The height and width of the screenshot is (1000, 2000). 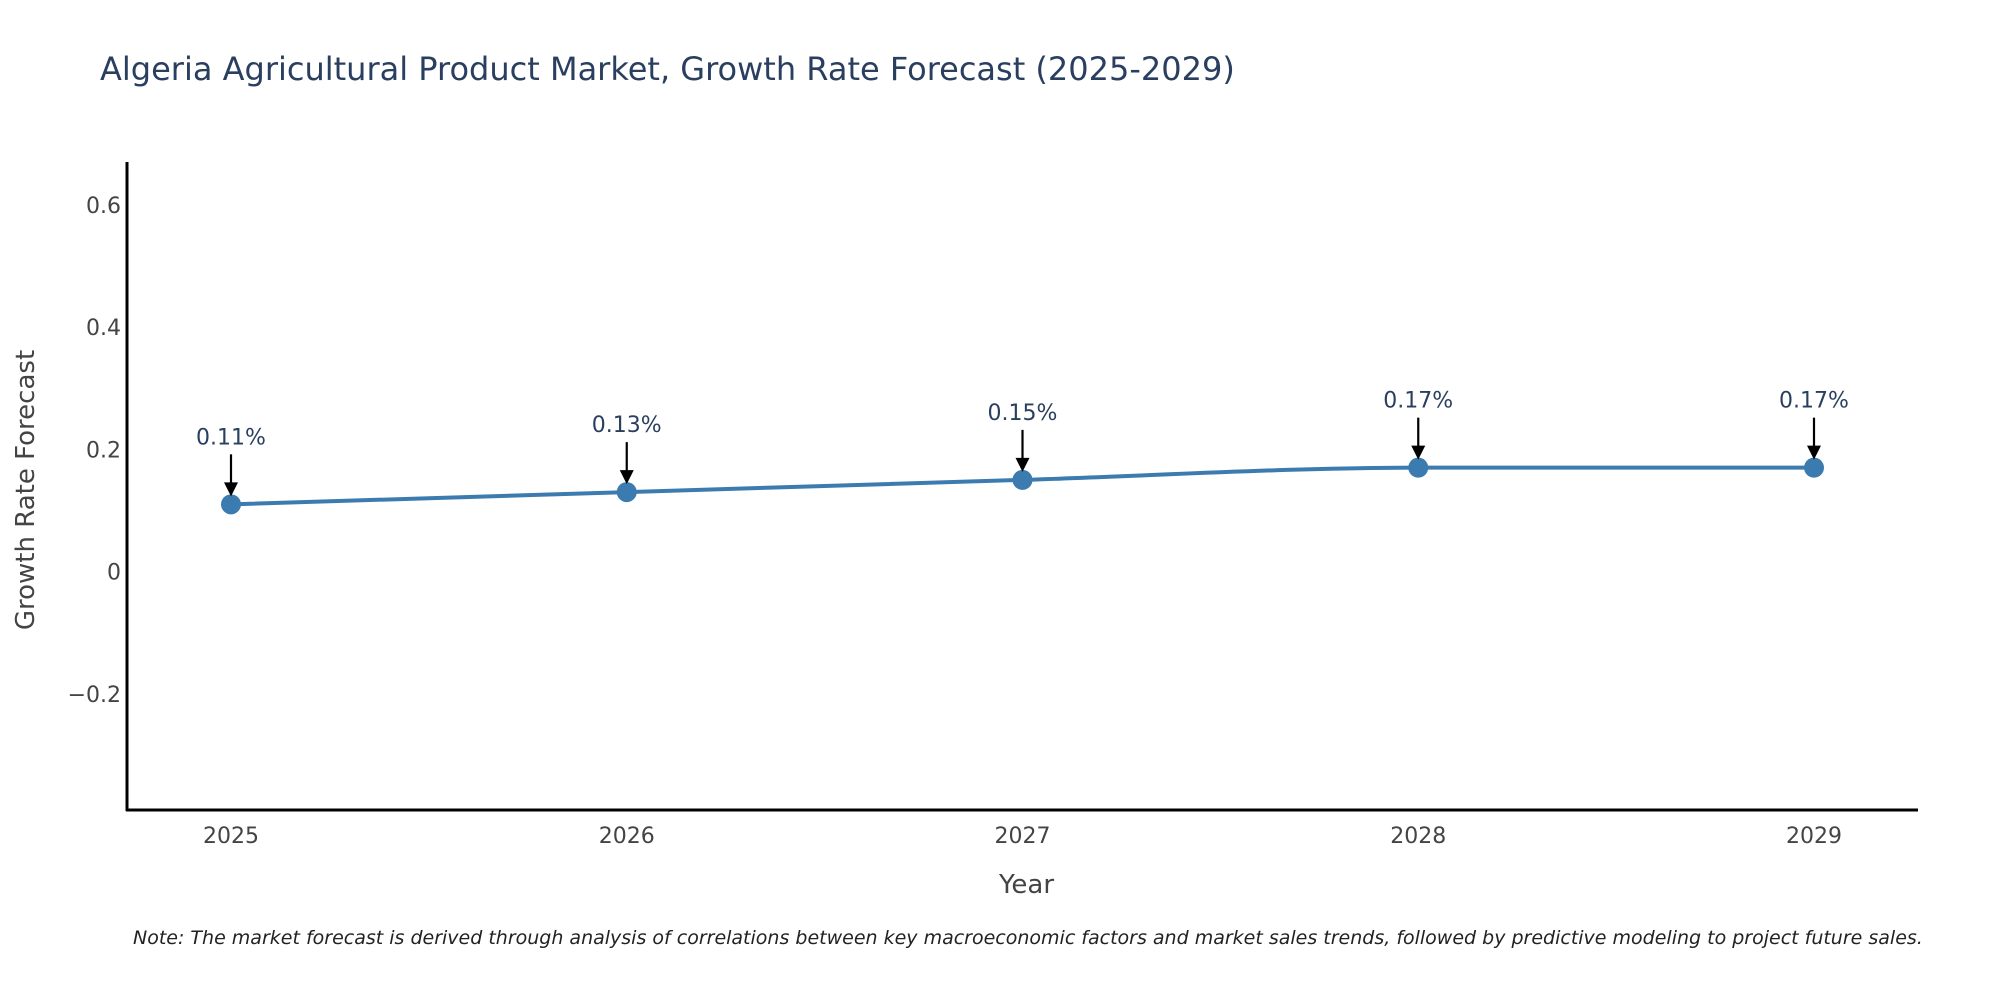 I want to click on y-tick-label: 0.2, so click(x=103, y=450).